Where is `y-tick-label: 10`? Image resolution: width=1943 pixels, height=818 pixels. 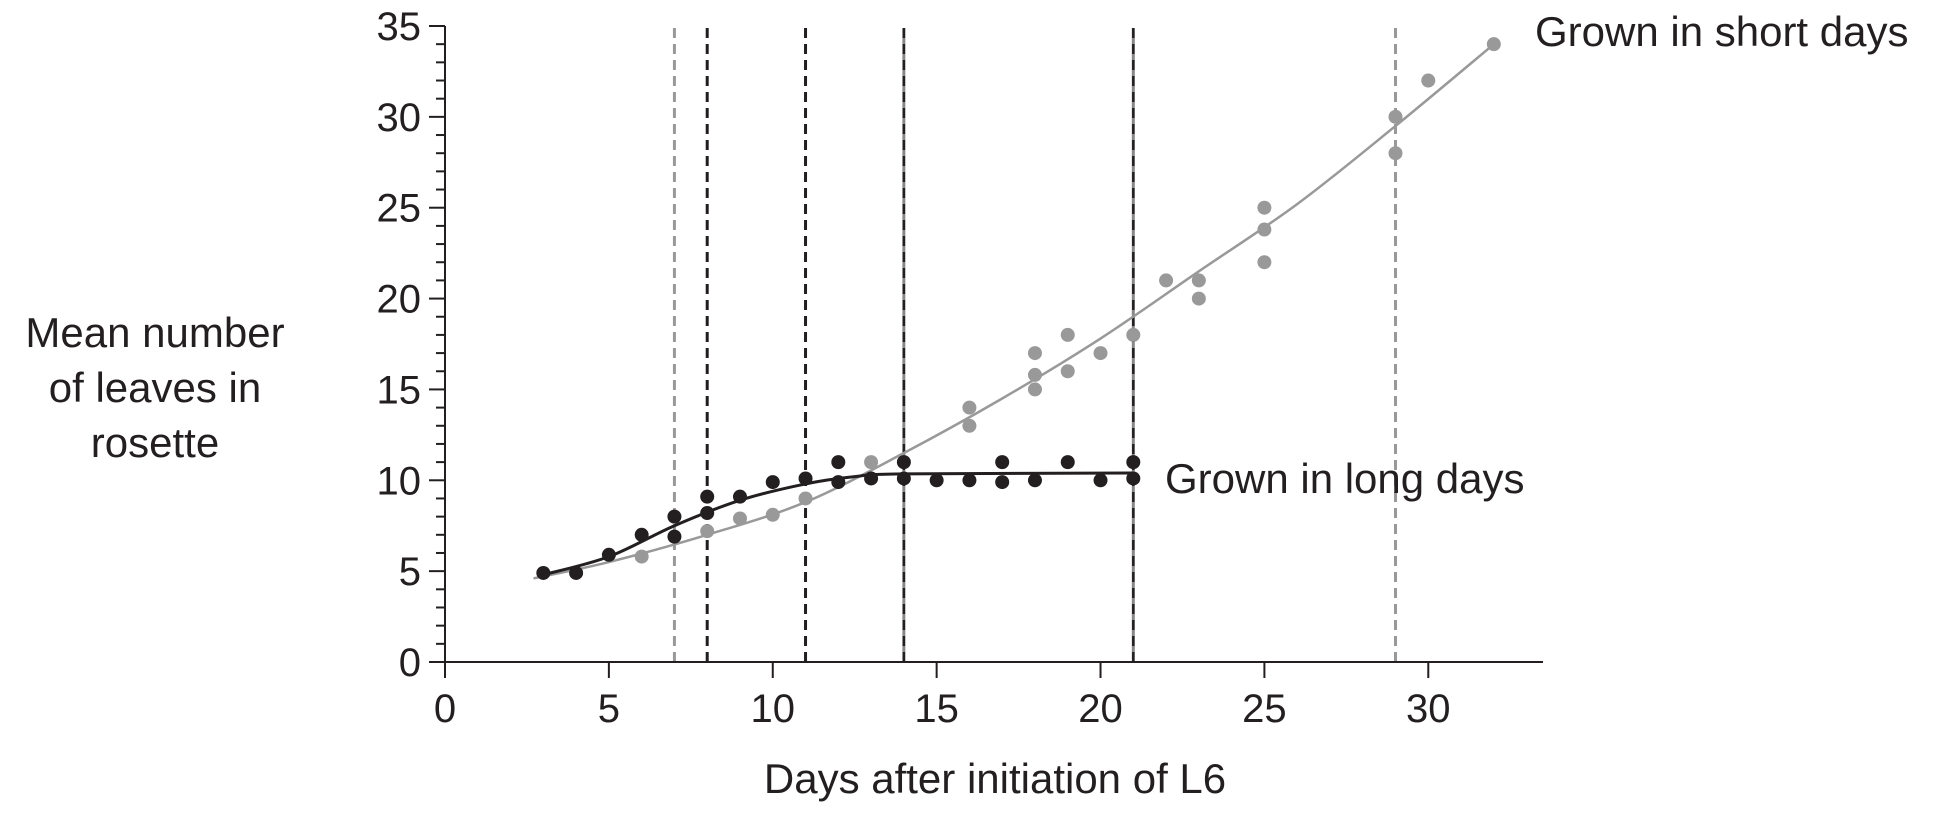
y-tick-label: 10 is located at coordinates (399, 481).